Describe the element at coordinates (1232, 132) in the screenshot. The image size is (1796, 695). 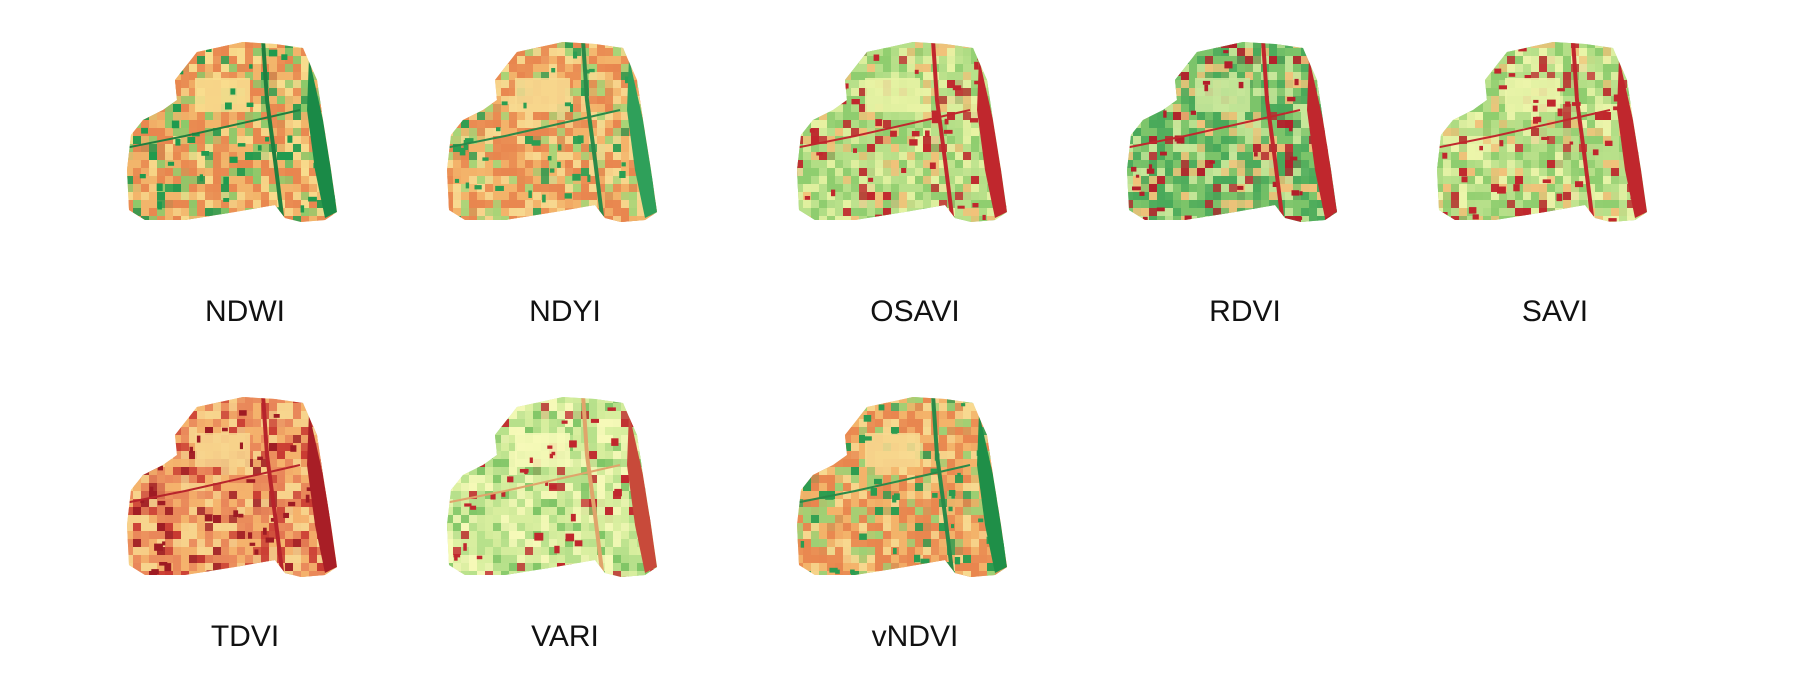
I see `rdvi-map` at that location.